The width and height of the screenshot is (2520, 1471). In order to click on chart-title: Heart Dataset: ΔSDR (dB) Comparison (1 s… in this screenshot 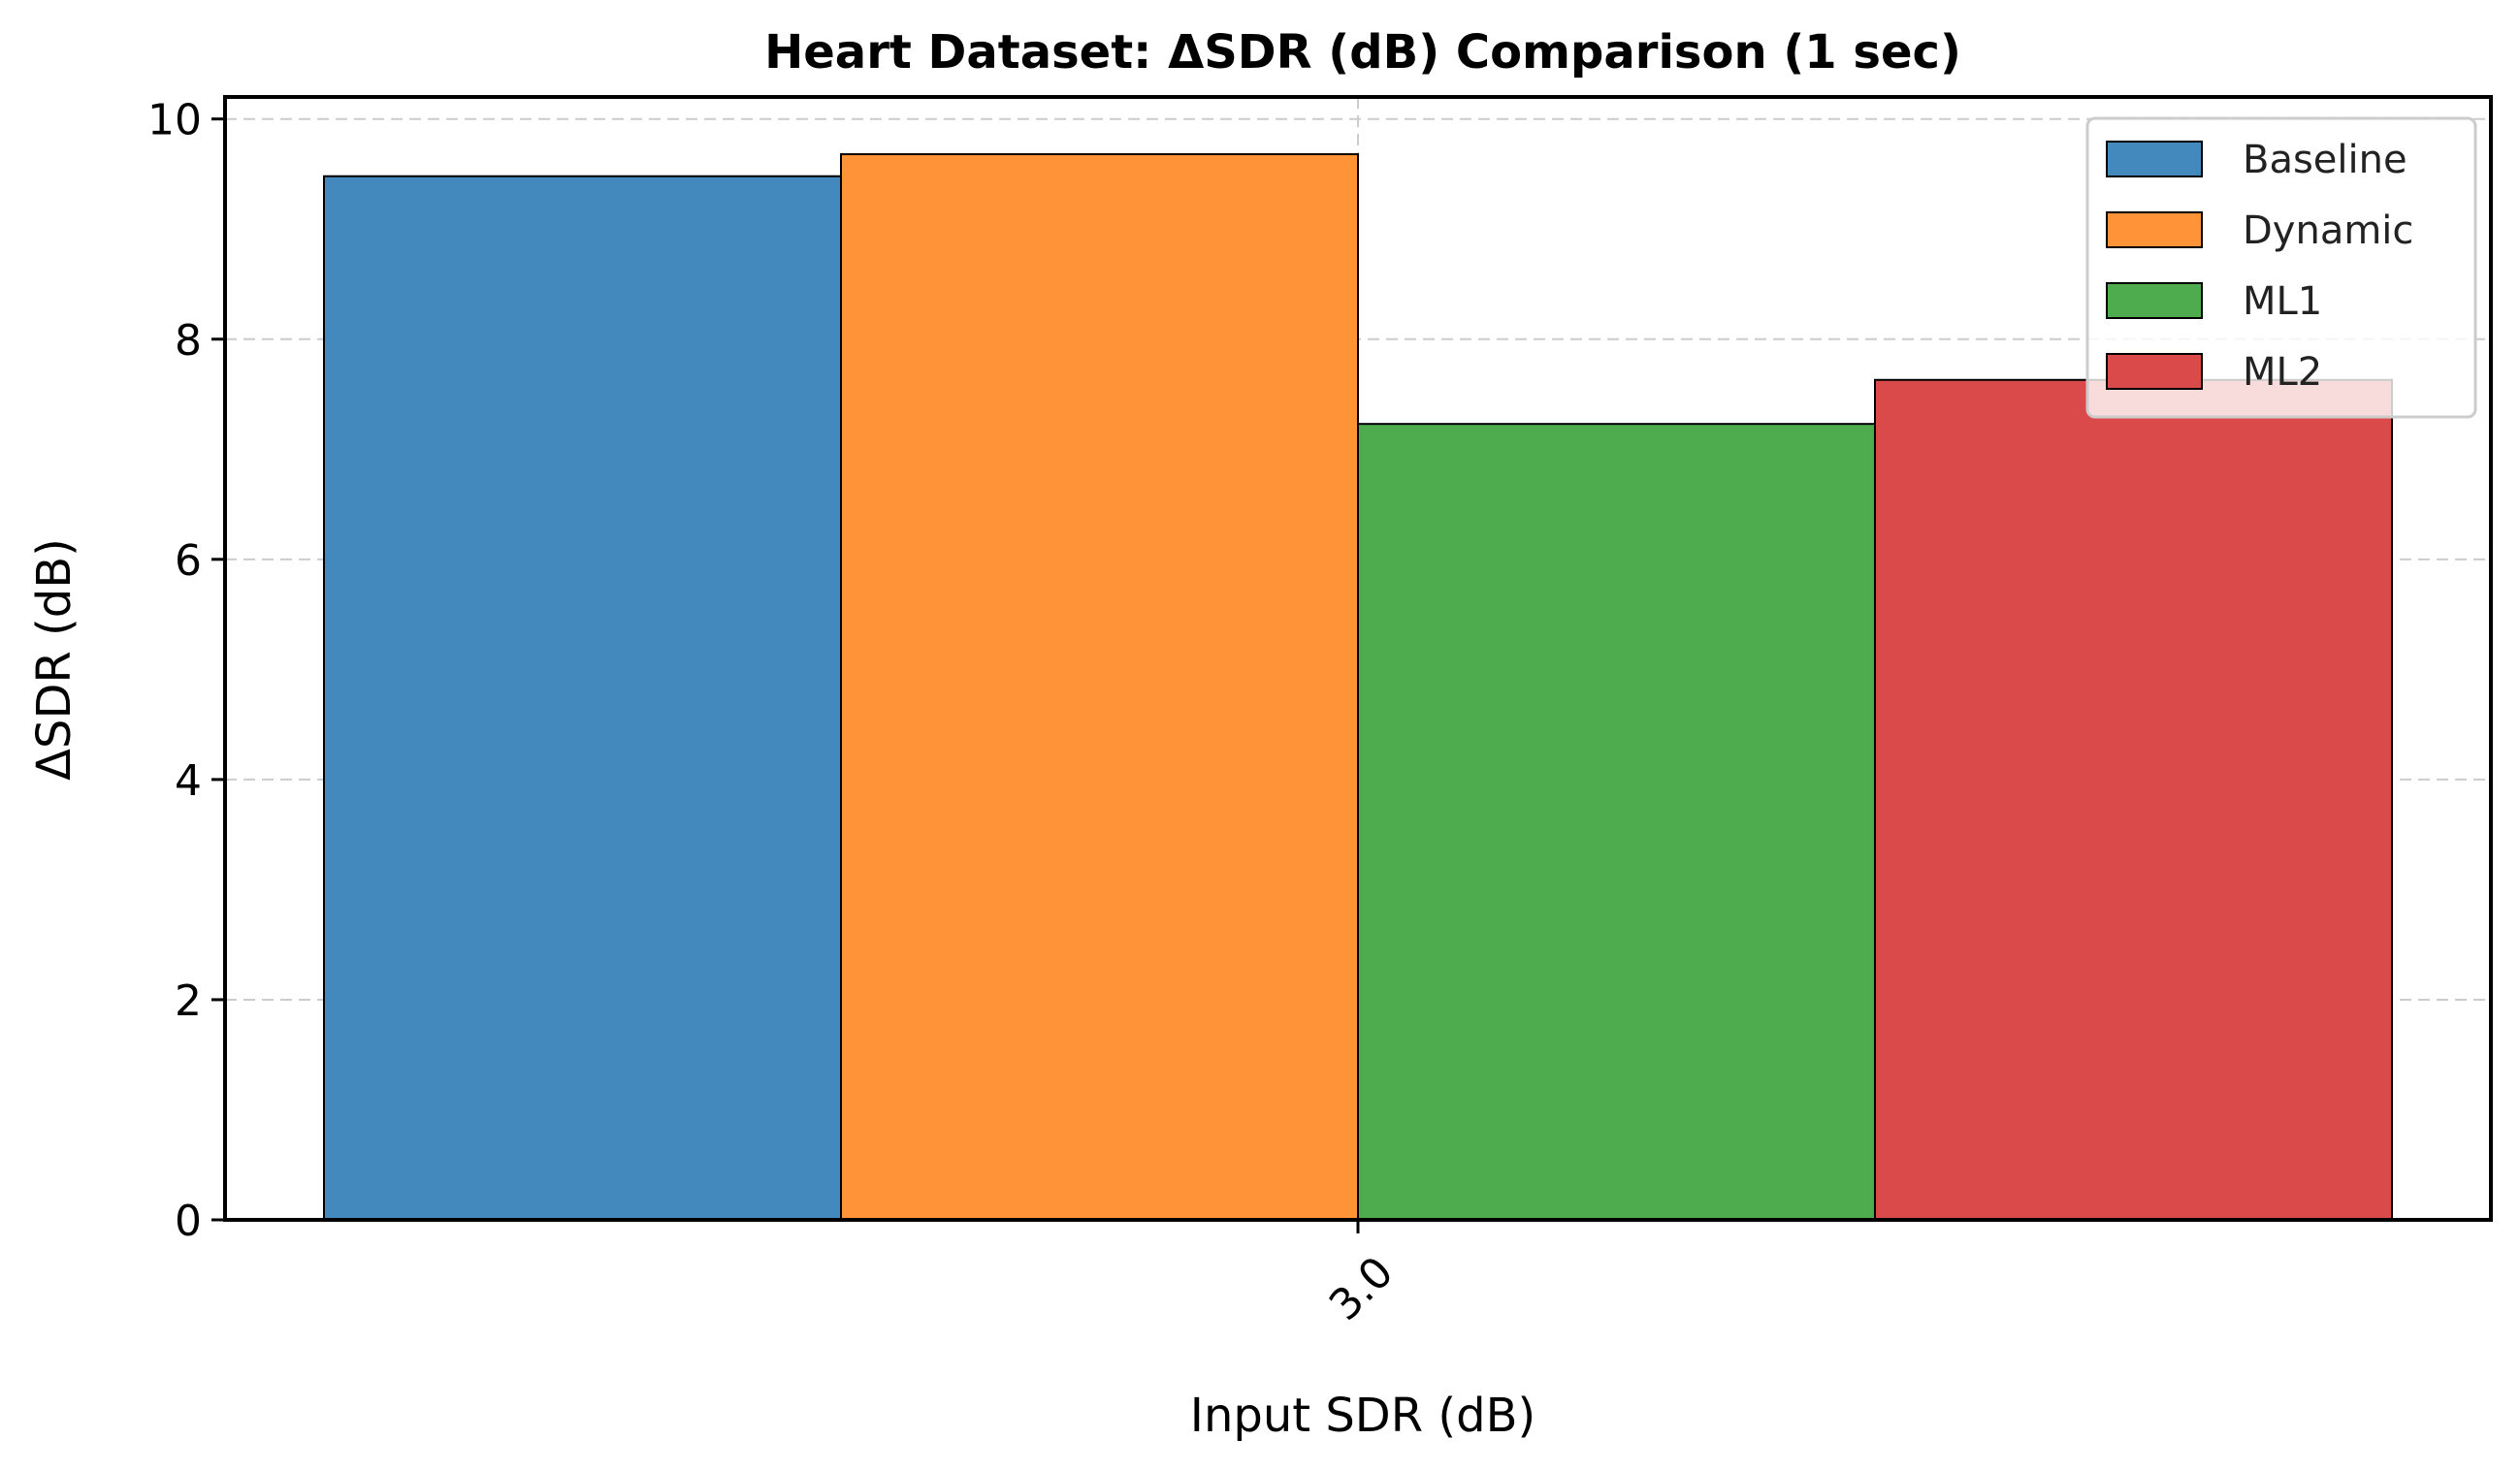, I will do `click(1362, 52)`.